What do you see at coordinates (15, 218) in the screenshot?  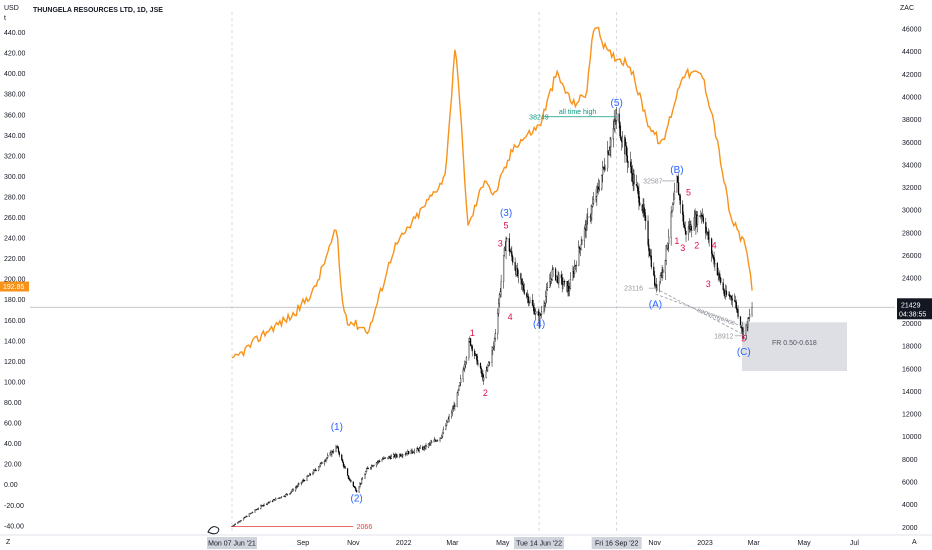 I see `left-axis-tick-label: 260.00` at bounding box center [15, 218].